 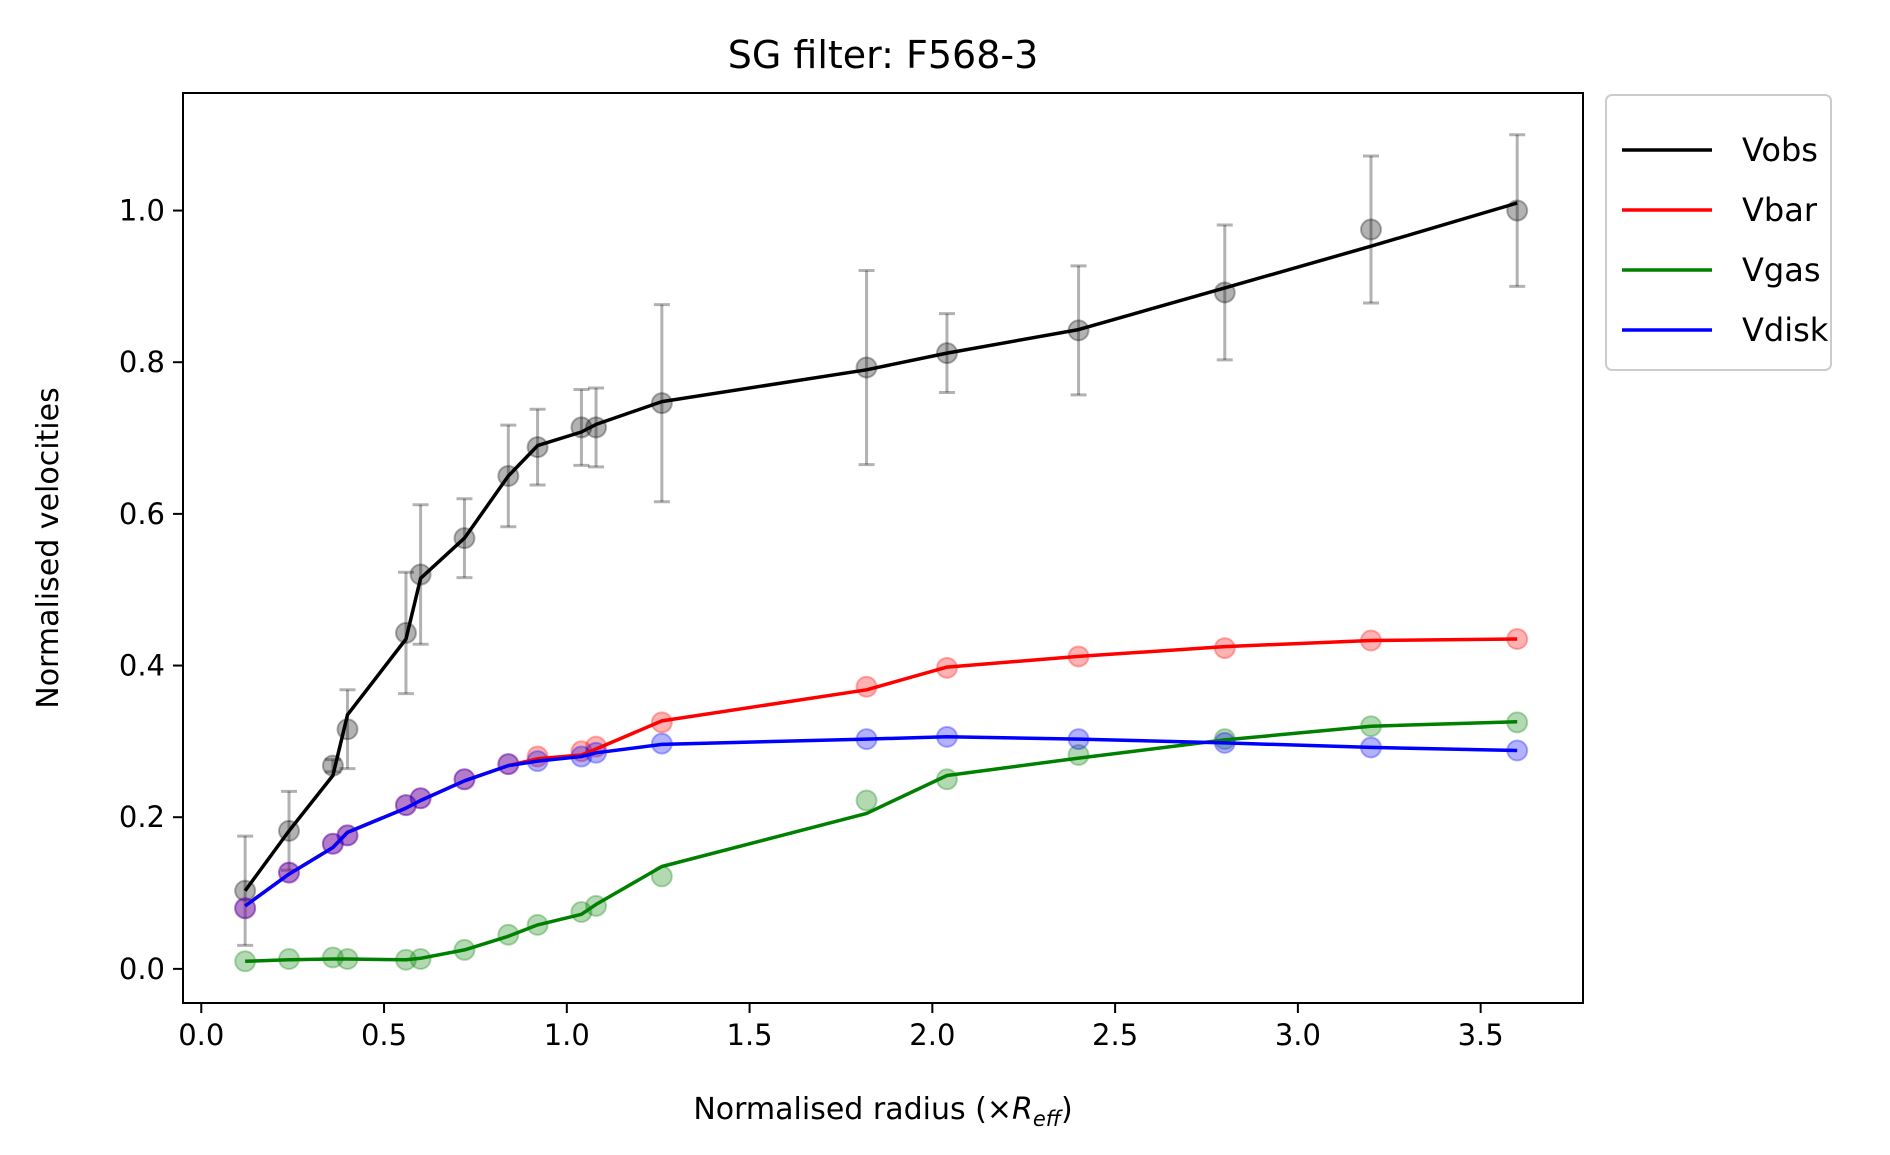 I want to click on x-axis-label-prefix: Normalised radius (×, so click(x=852, y=1109).